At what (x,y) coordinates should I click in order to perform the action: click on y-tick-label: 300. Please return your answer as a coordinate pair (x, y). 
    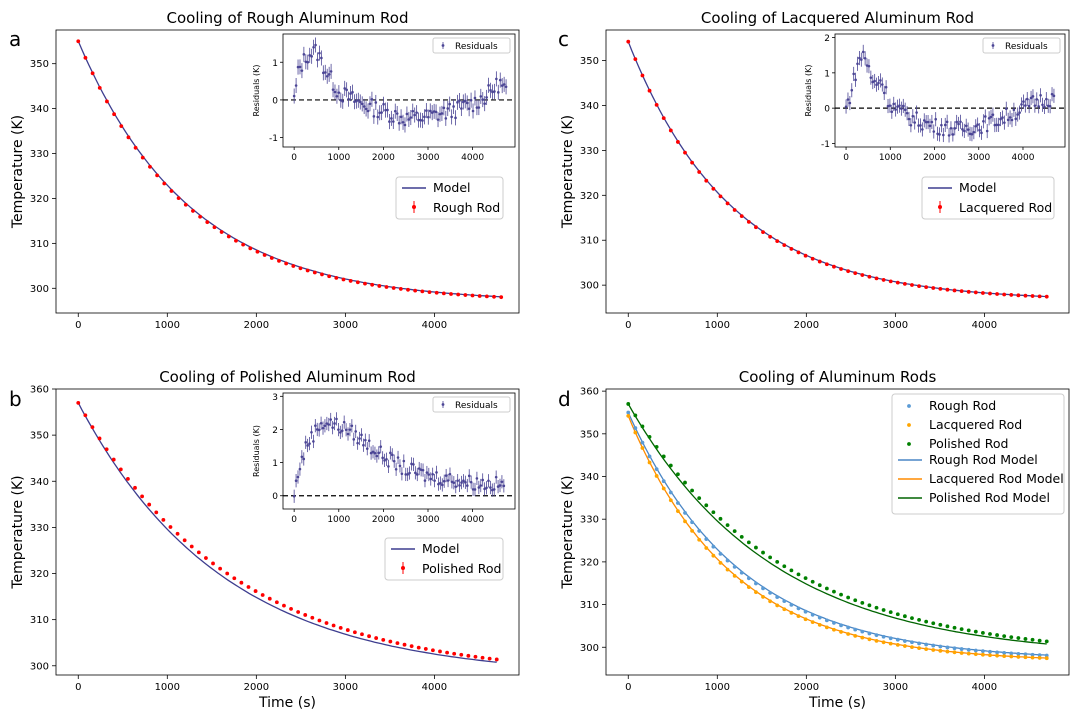
    Looking at the image, I should click on (589, 286).